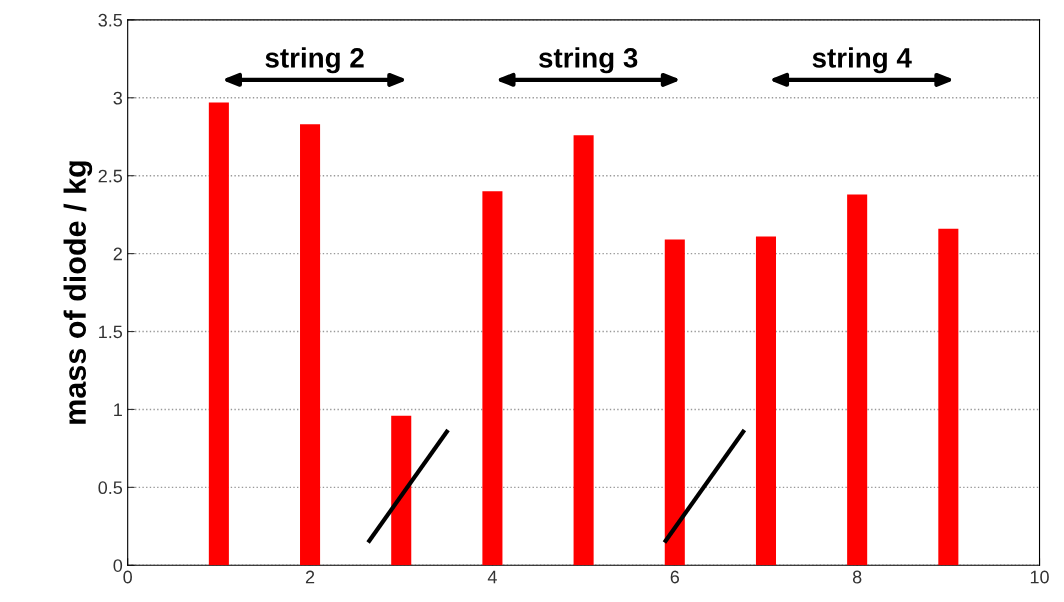  What do you see at coordinates (314, 60) in the screenshot?
I see `annotation: string 2` at bounding box center [314, 60].